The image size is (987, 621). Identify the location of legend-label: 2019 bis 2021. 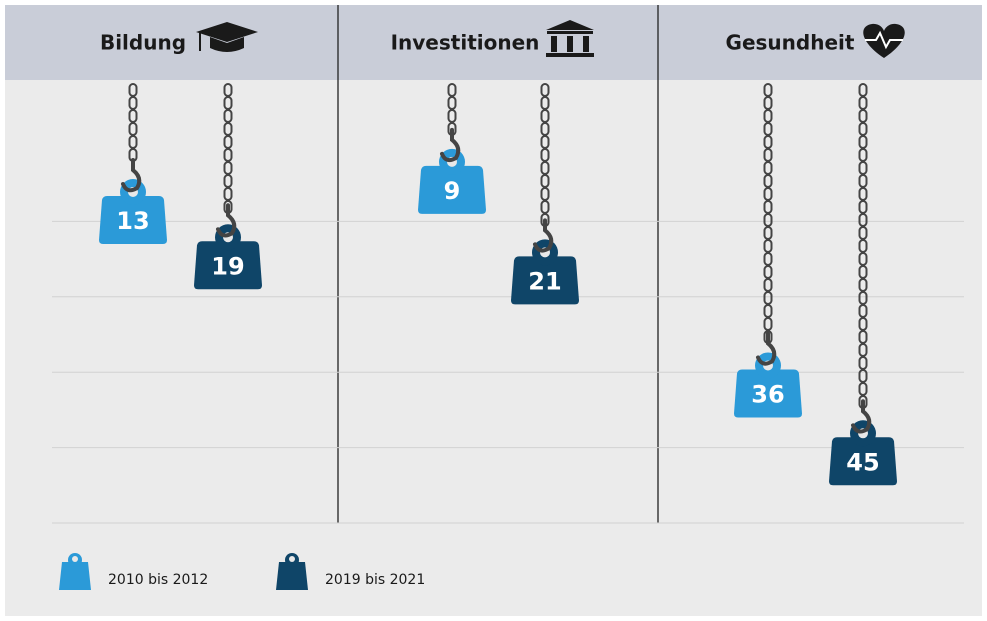
(375, 580).